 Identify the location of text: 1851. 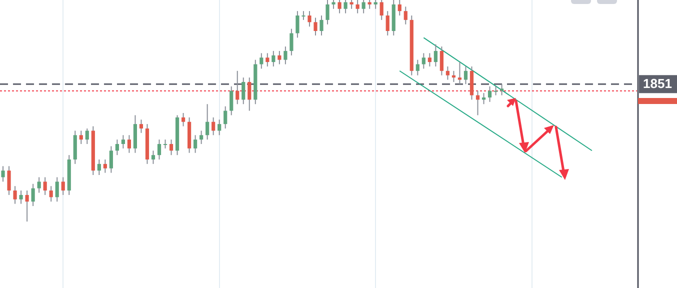
(657, 83).